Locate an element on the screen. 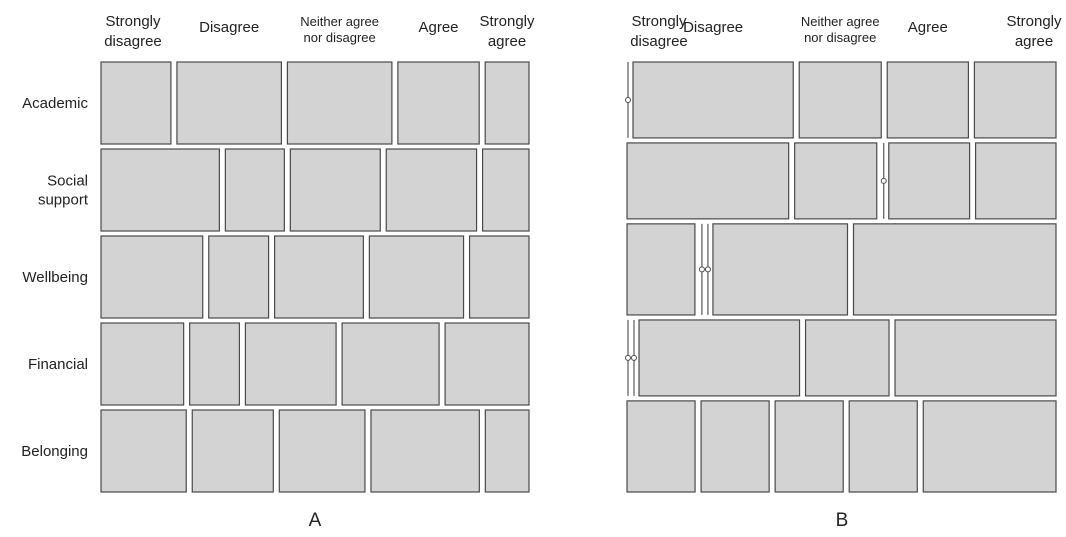 This screenshot has height=537, width=1066. row-label-academic: Academic is located at coordinates (55, 103).